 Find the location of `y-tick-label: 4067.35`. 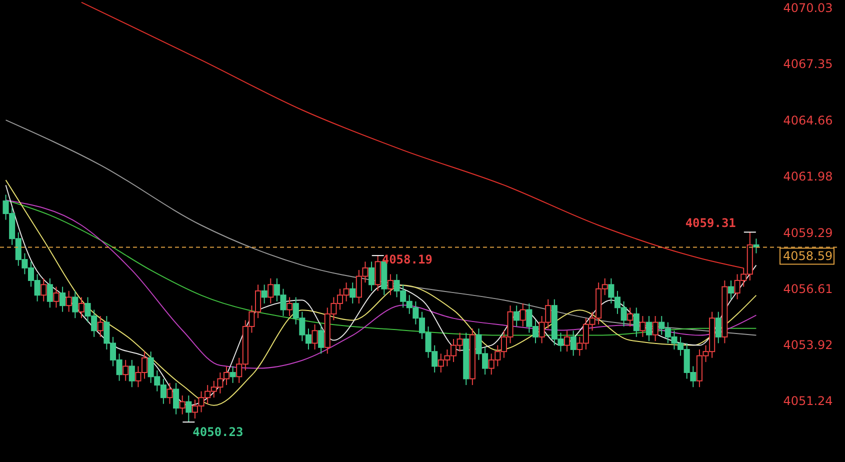

y-tick-label: 4067.35 is located at coordinates (808, 64).